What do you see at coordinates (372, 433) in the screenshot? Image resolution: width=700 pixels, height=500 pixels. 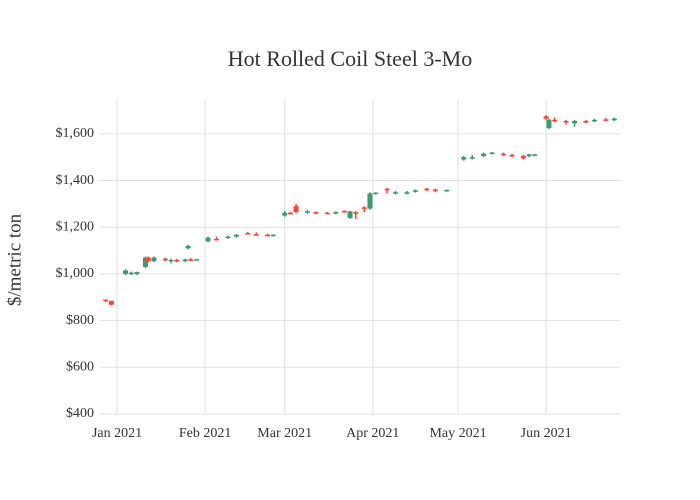 I see `x-tick-label: Apr 2021` at bounding box center [372, 433].